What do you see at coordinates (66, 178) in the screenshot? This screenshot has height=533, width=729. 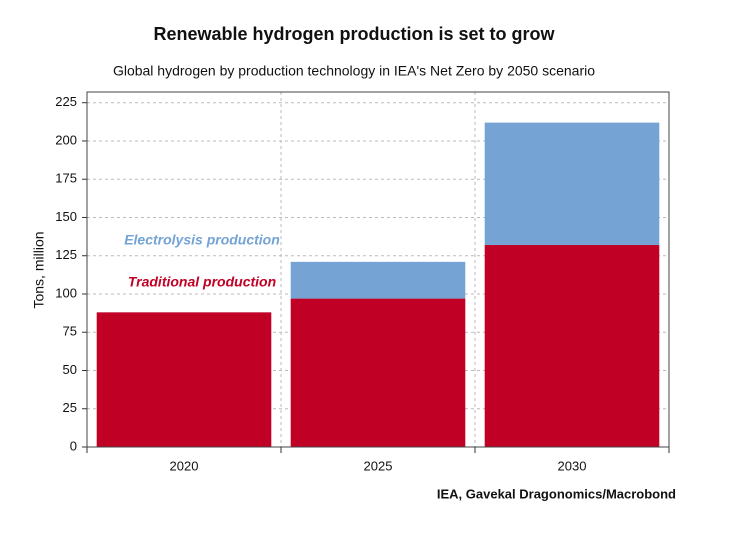 I see `y-tick-label: 175` at bounding box center [66, 178].